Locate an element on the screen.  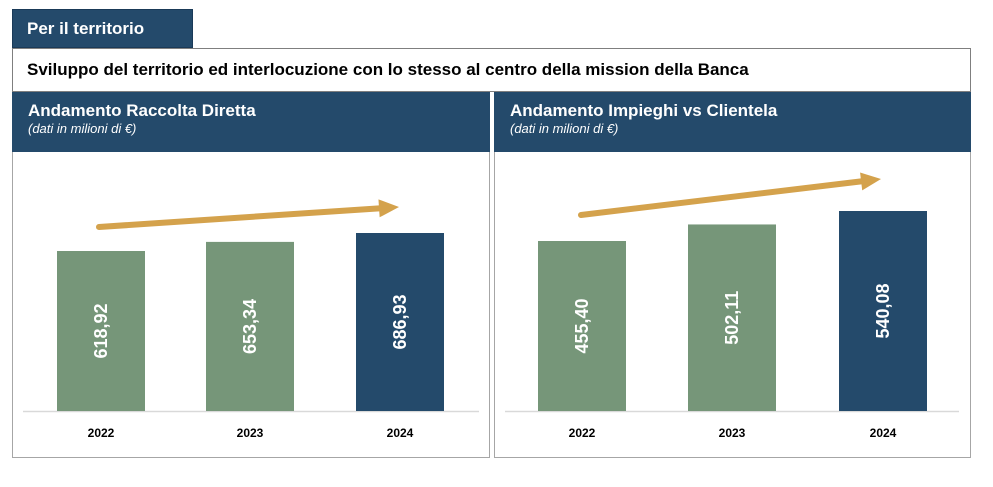
chart-title: Andamento Raccolta Diretta is located at coordinates (142, 110).